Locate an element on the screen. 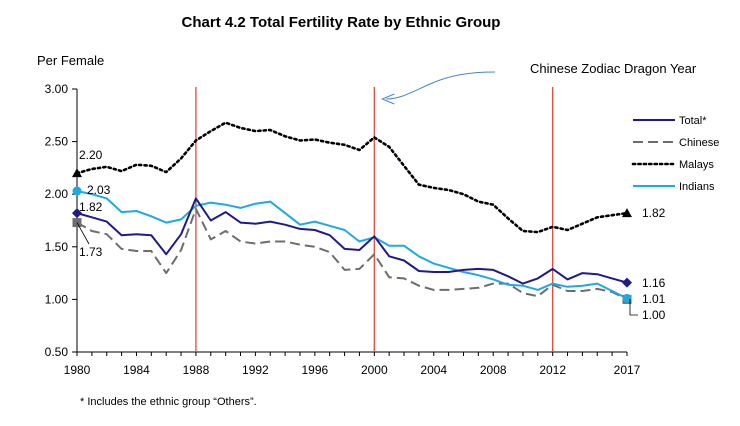  end-label-indians: 1.01 is located at coordinates (654, 299).